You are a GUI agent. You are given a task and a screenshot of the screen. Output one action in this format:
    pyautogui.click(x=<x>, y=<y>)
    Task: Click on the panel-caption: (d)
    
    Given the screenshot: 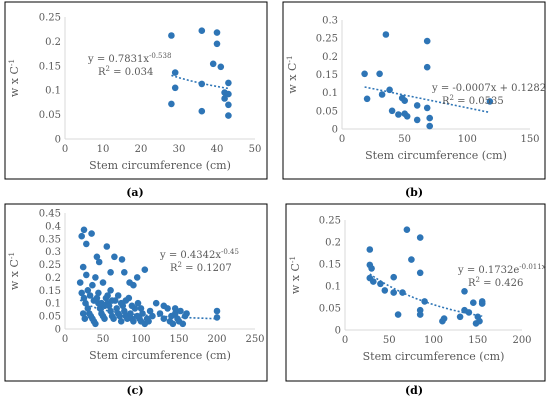 What is the action you would take?
    pyautogui.click(x=414, y=390)
    